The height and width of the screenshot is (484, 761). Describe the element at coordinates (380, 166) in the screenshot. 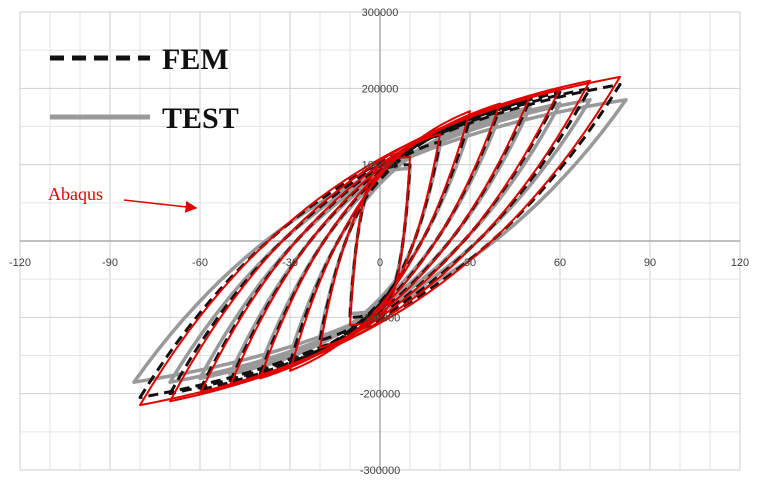

I see `y-tick-label: 100000` at that location.